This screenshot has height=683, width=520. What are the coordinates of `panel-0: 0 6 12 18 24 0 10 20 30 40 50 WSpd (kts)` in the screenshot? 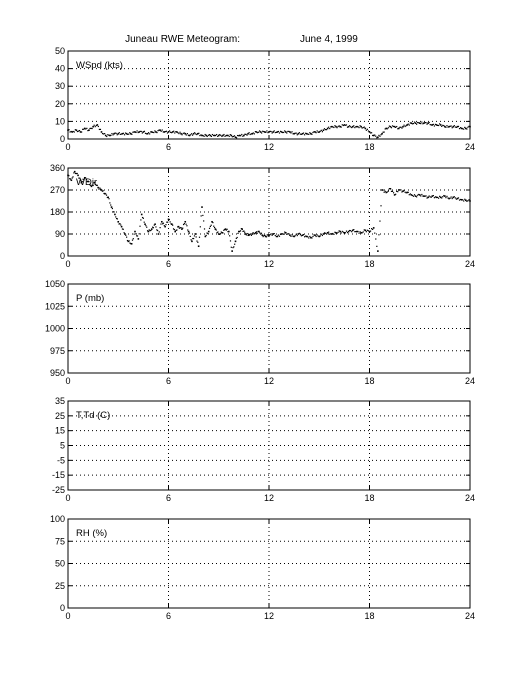 It's located at (265, 99).